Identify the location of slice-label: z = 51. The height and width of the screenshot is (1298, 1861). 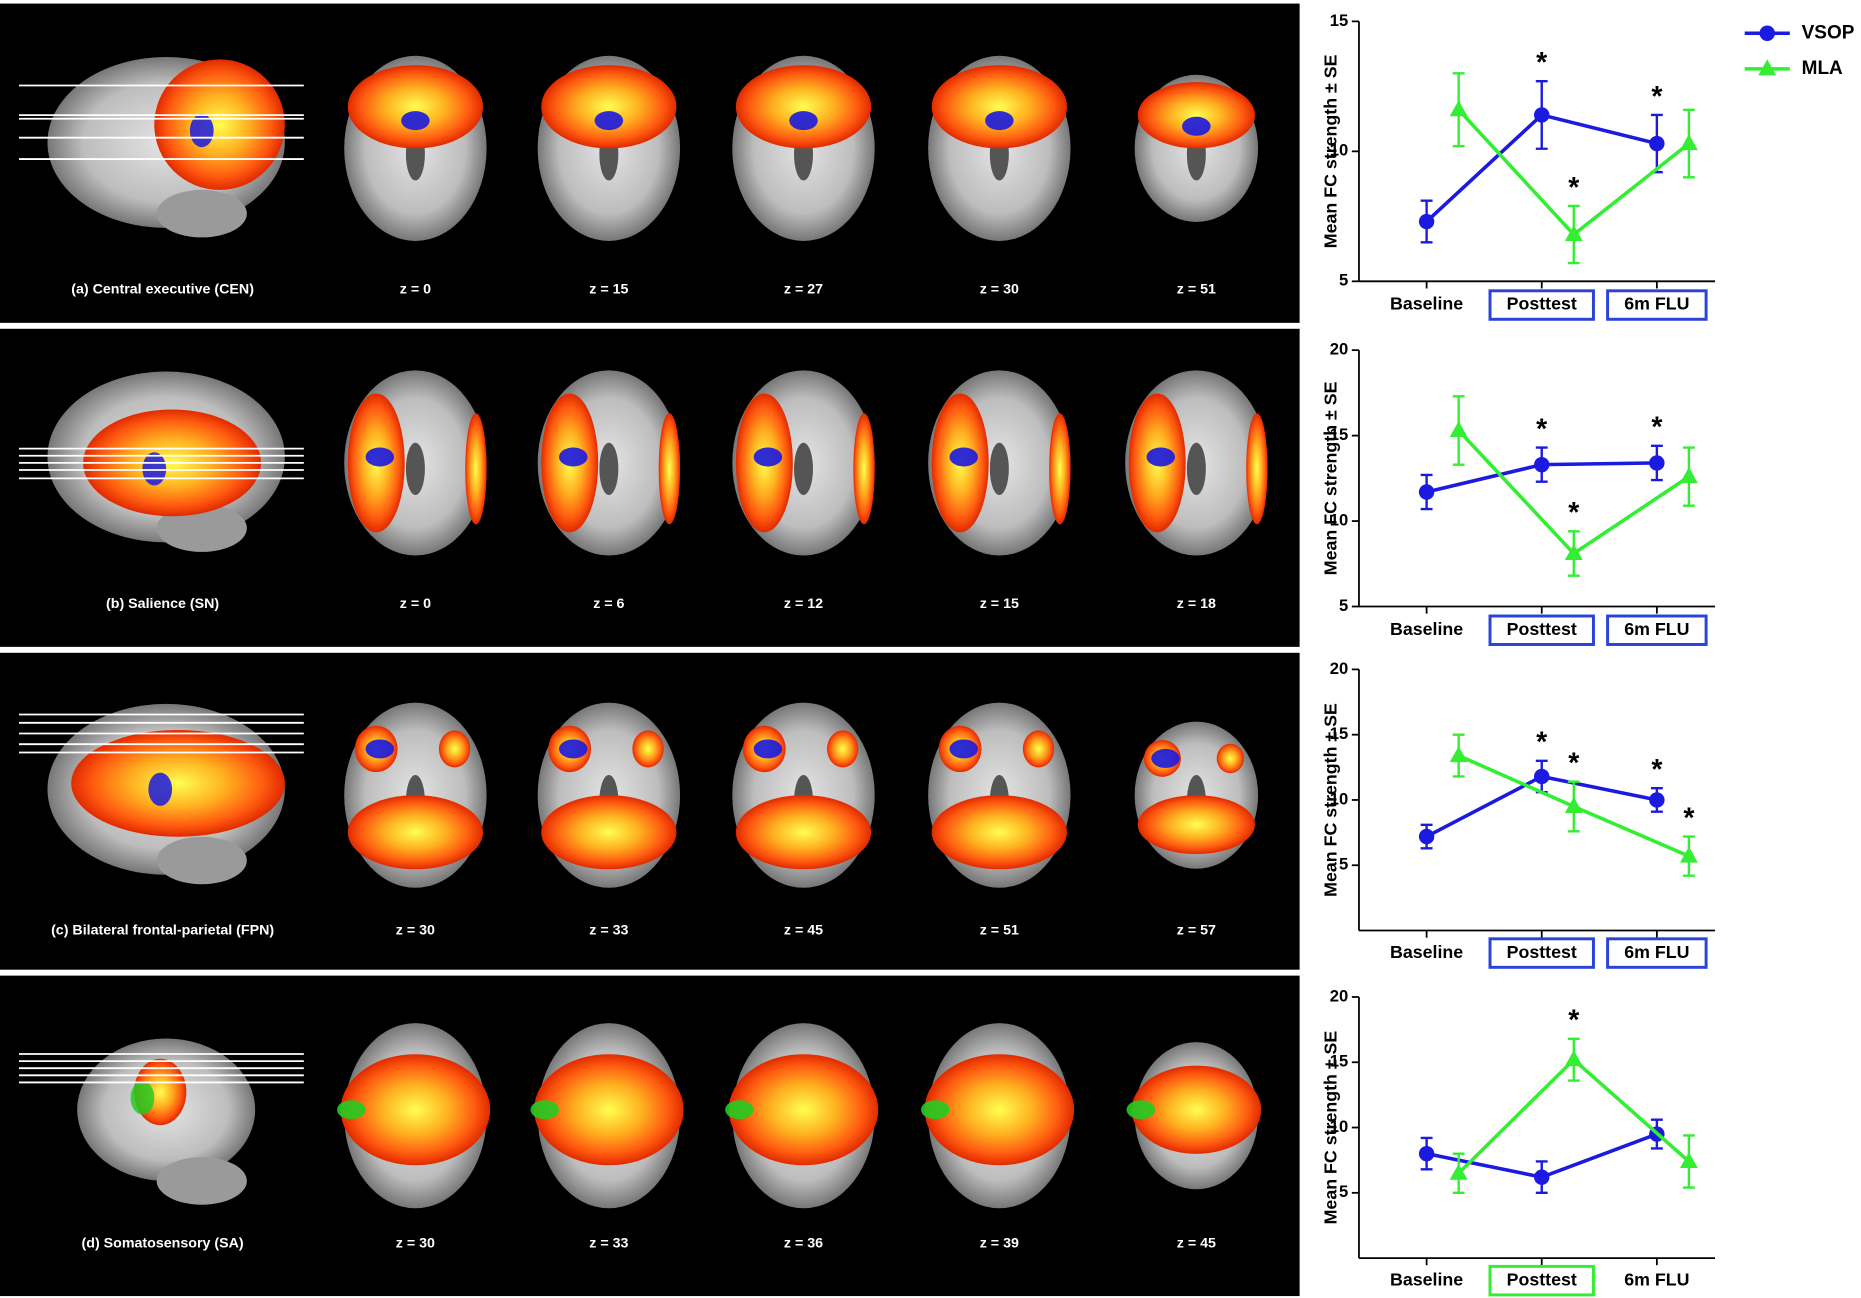
(999, 930).